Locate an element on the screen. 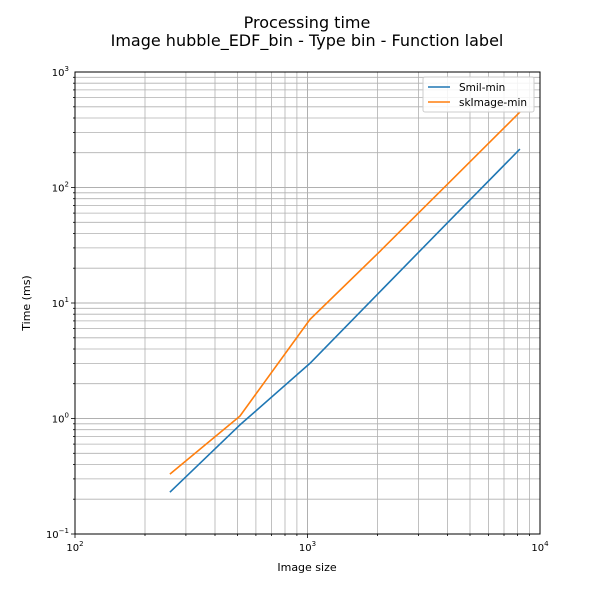 The width and height of the screenshot is (600, 600). legend-label-smil-min: Smil-min is located at coordinates (482, 88).